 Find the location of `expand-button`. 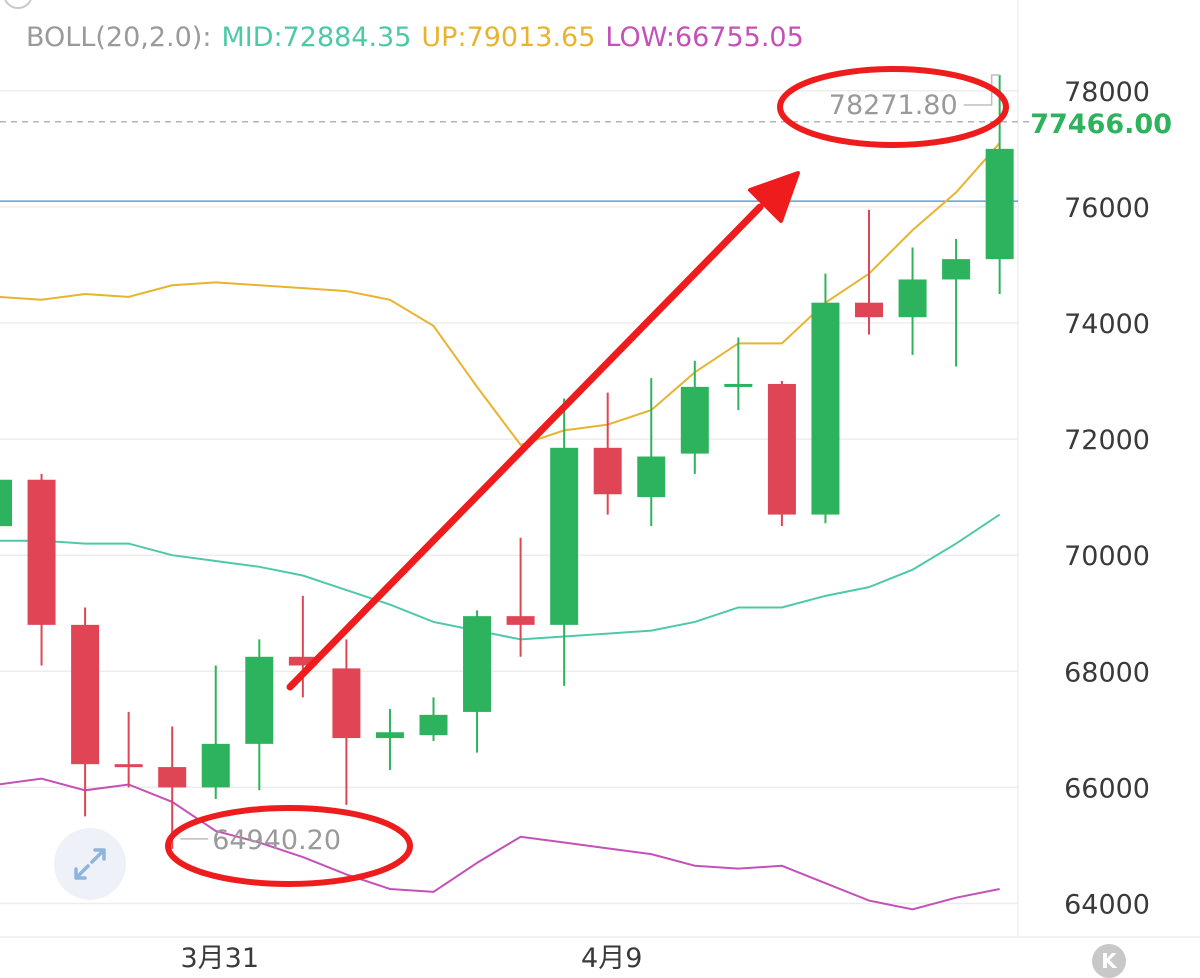

expand-button is located at coordinates (90, 864).